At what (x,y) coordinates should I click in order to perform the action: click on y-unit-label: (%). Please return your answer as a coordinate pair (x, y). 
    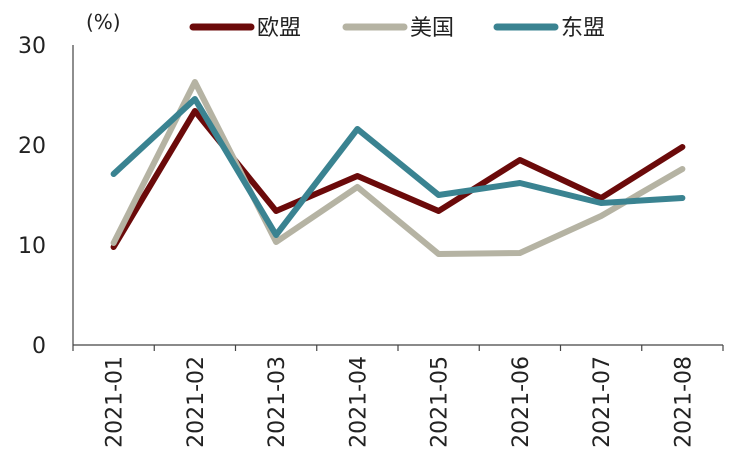
    Looking at the image, I should click on (103, 22).